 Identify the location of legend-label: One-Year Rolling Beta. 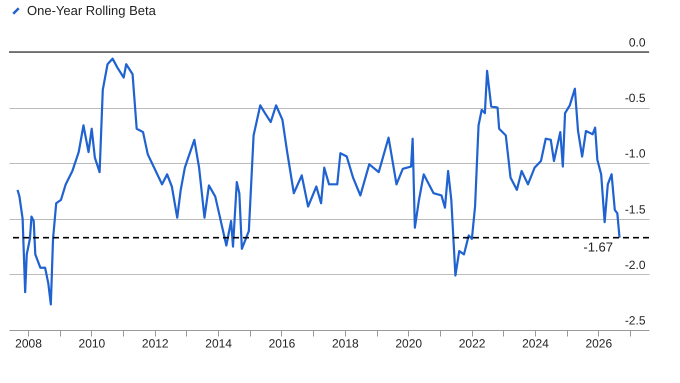
(92, 10).